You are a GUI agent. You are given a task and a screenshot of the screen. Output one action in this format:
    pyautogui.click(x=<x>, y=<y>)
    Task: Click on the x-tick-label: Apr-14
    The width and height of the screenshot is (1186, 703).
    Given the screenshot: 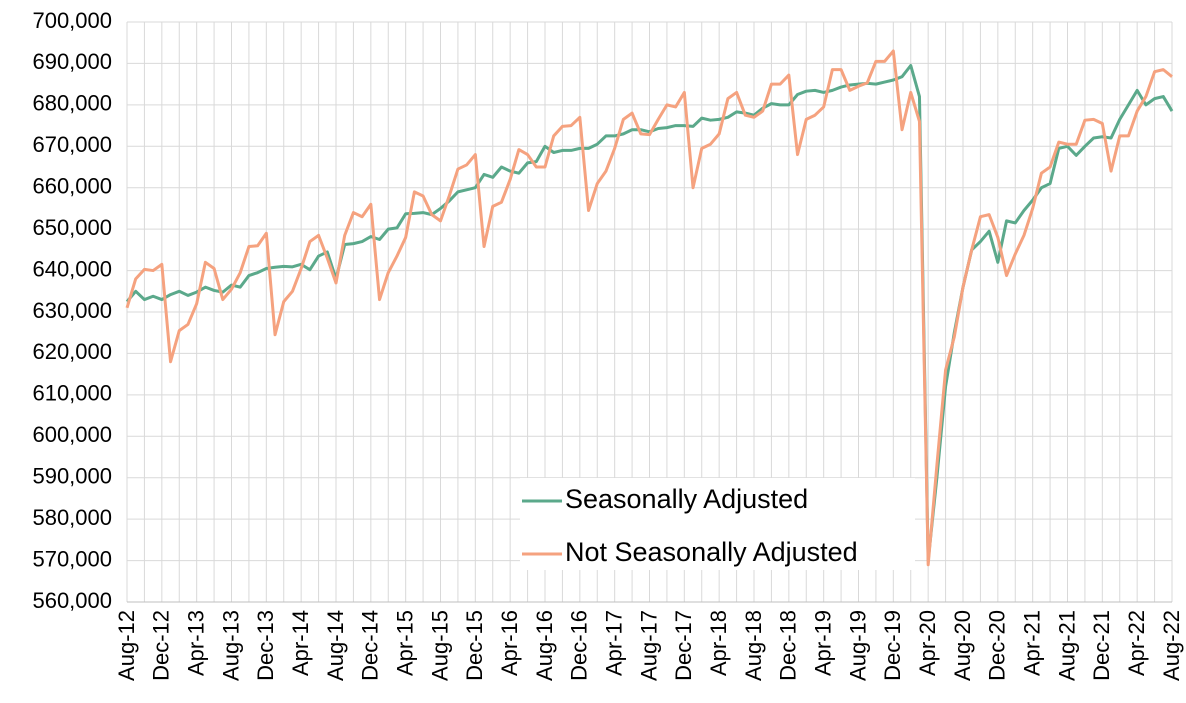 What is the action you would take?
    pyautogui.click(x=300, y=643)
    